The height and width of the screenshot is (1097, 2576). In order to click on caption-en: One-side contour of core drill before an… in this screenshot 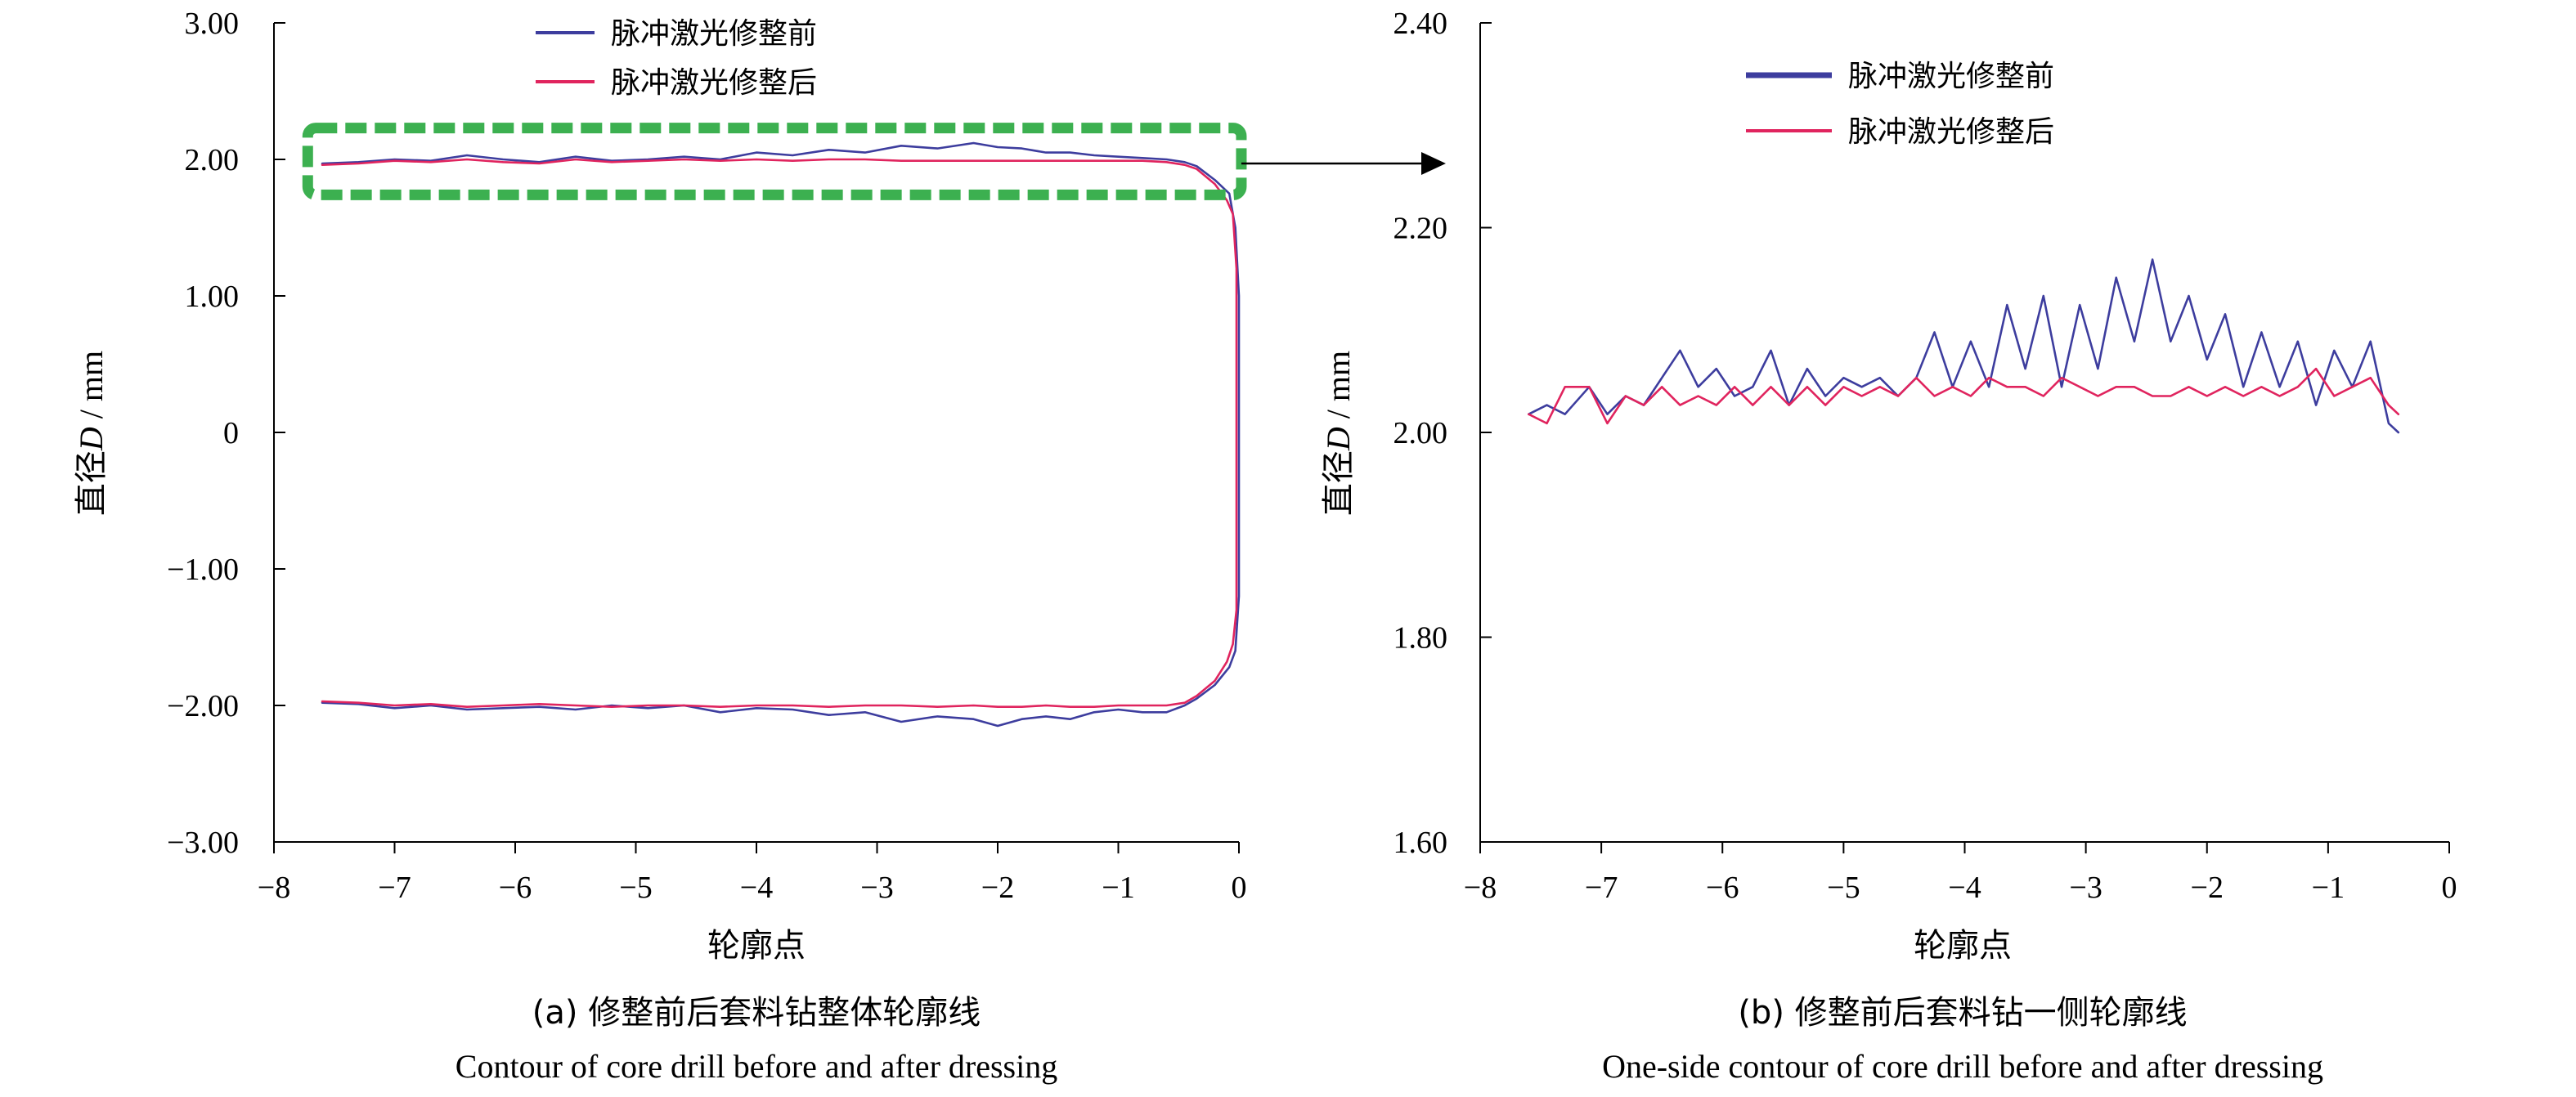, I will do `click(1963, 1066)`.